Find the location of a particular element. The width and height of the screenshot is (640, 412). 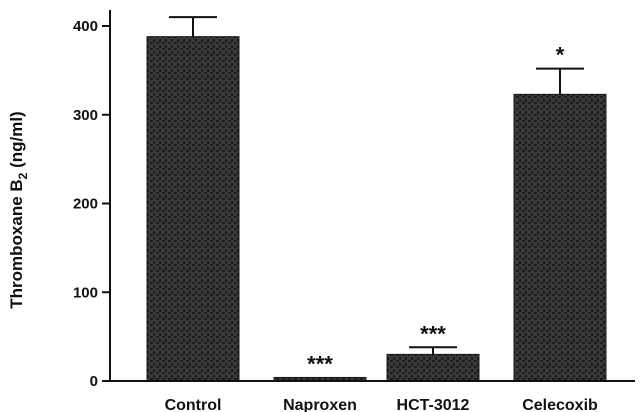

y-tick-label-2: 200 is located at coordinates (85, 204).